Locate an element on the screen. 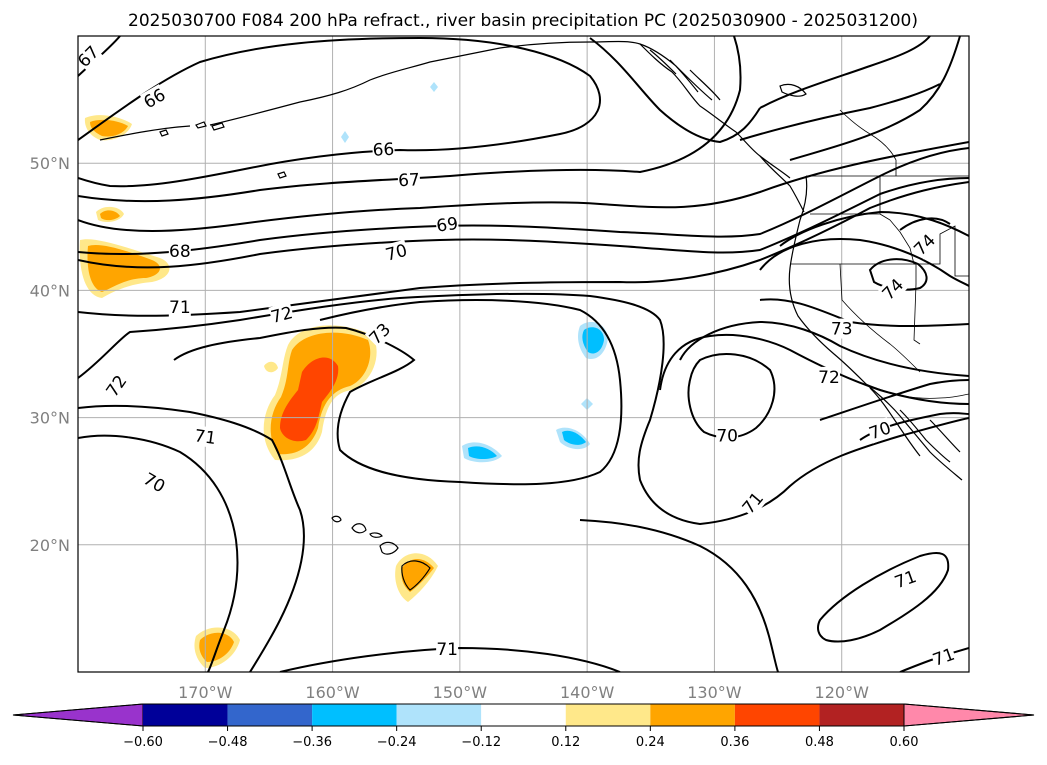 The width and height of the screenshot is (1047, 765). lat-tick-label: 40°N is located at coordinates (50, 290).